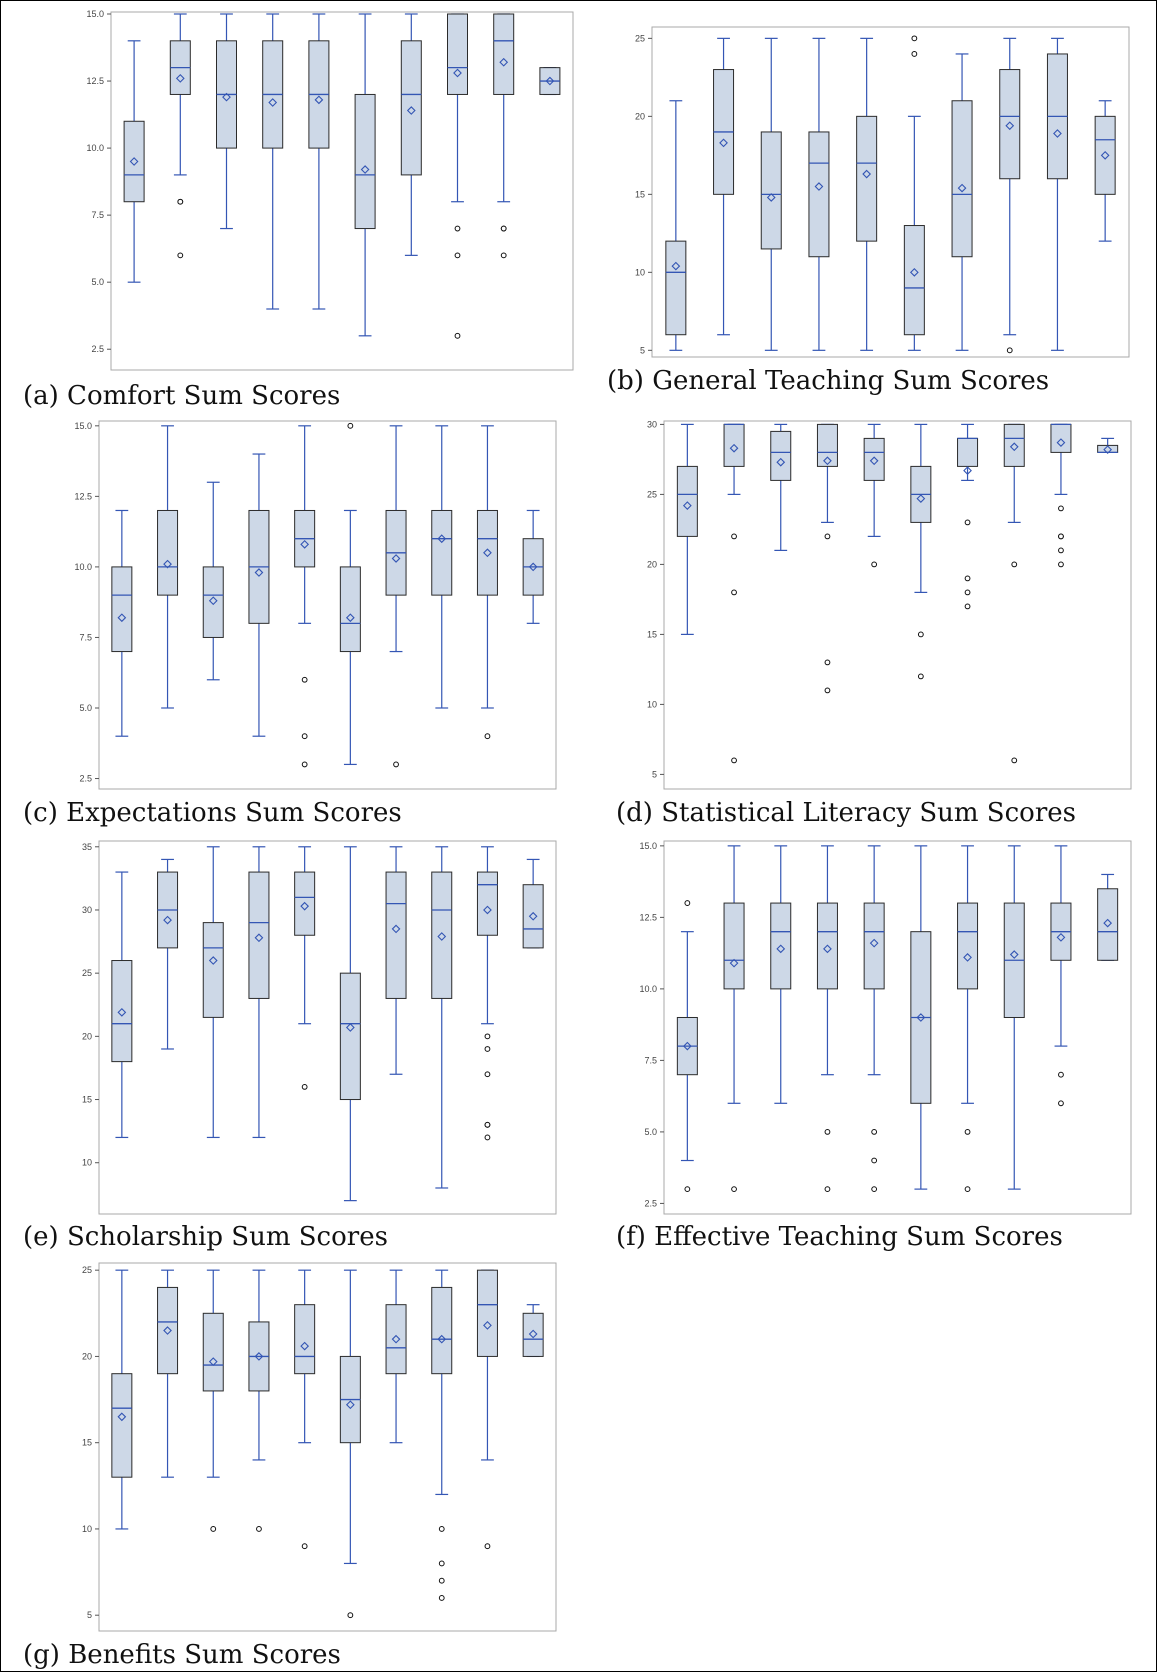 The height and width of the screenshot is (1672, 1157). I want to click on plot-area-frame, so click(897, 605).